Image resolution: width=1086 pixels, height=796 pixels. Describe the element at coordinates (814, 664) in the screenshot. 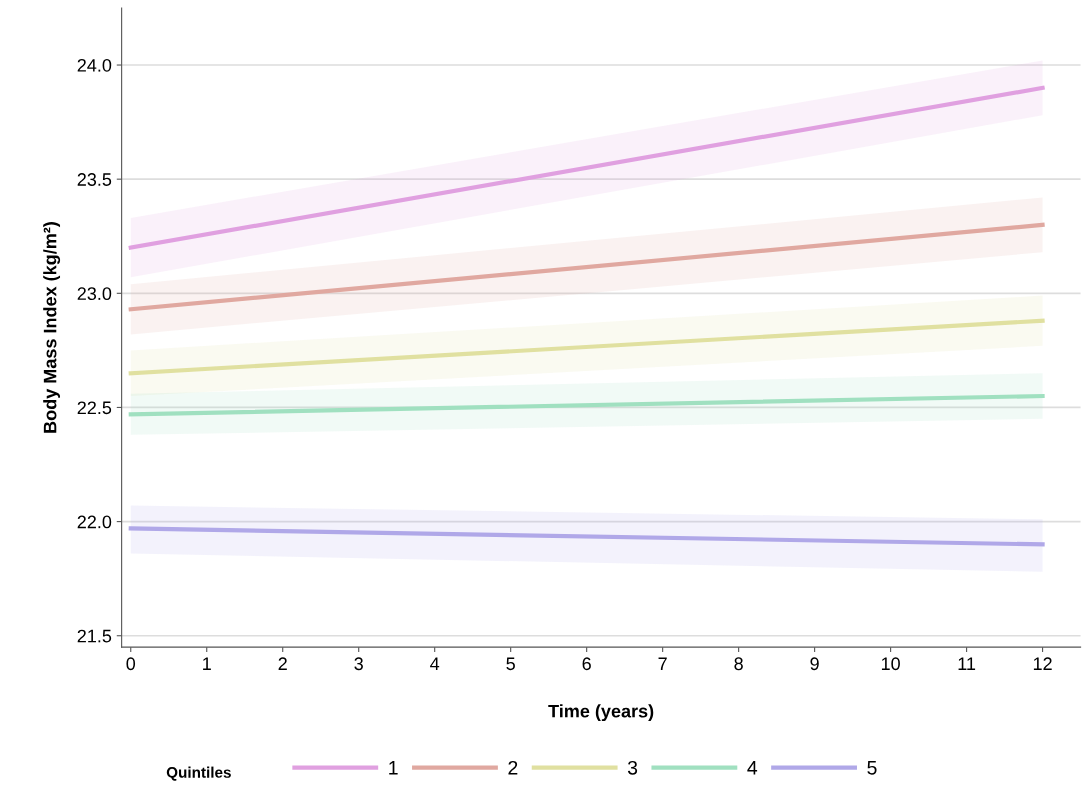

I see `x-tick-label: 9` at that location.